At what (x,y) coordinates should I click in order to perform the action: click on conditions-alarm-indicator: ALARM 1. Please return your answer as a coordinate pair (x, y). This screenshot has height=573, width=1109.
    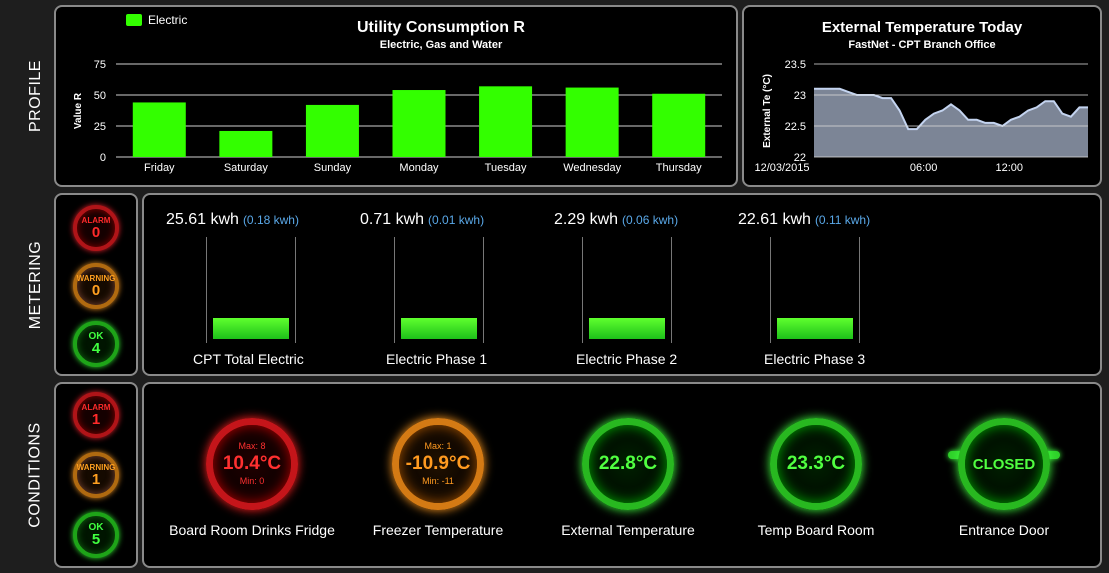
    Looking at the image, I should click on (96, 415).